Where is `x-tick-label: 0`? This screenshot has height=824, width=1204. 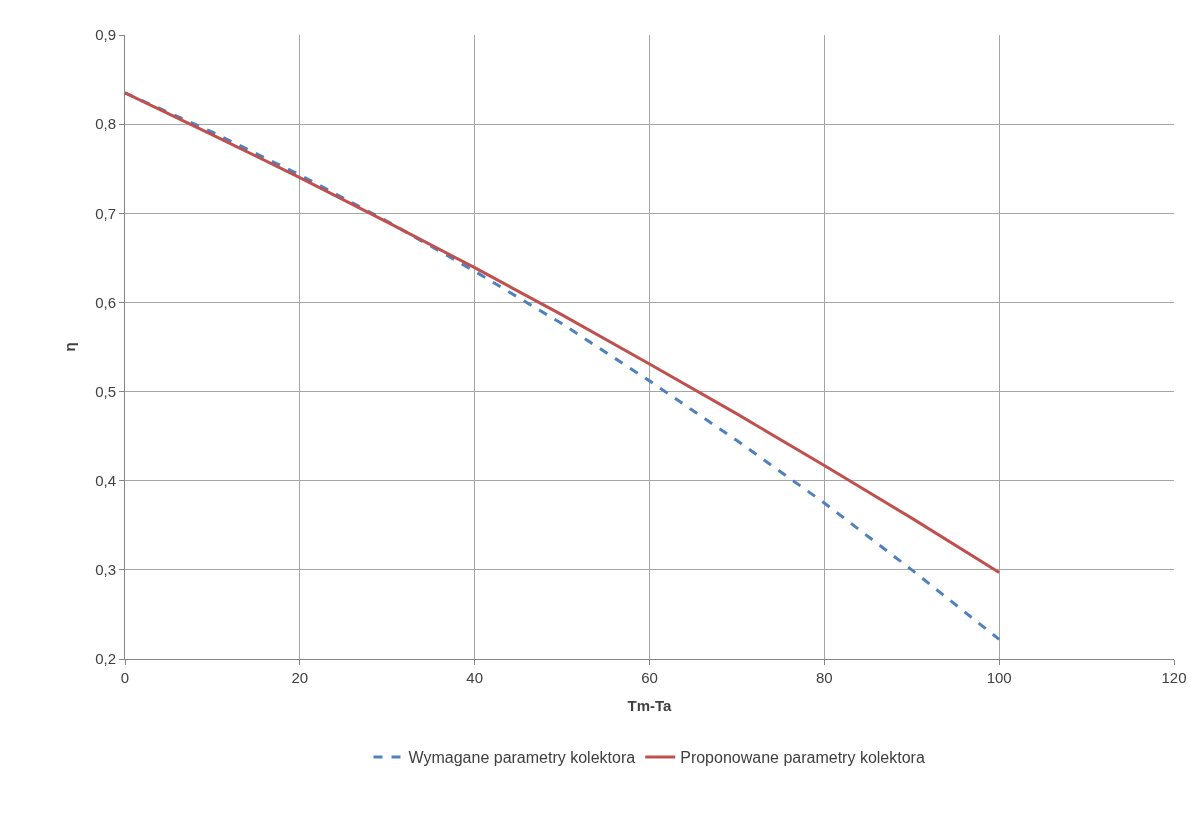
x-tick-label: 0 is located at coordinates (125, 677).